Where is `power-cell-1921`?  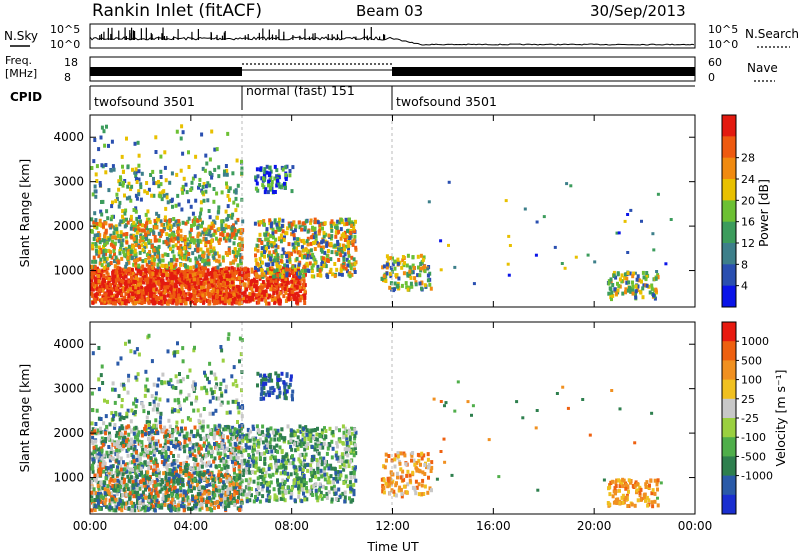 power-cell-1921 is located at coordinates (95, 236).